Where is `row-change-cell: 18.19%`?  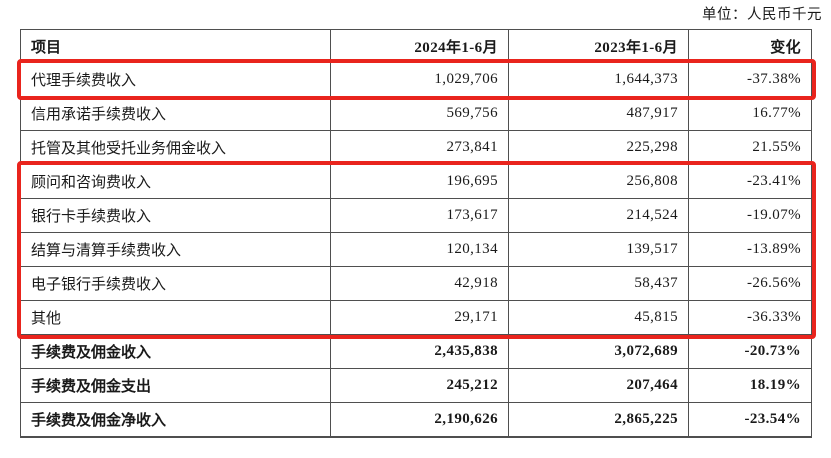
row-change-cell: 18.19% is located at coordinates (749, 385).